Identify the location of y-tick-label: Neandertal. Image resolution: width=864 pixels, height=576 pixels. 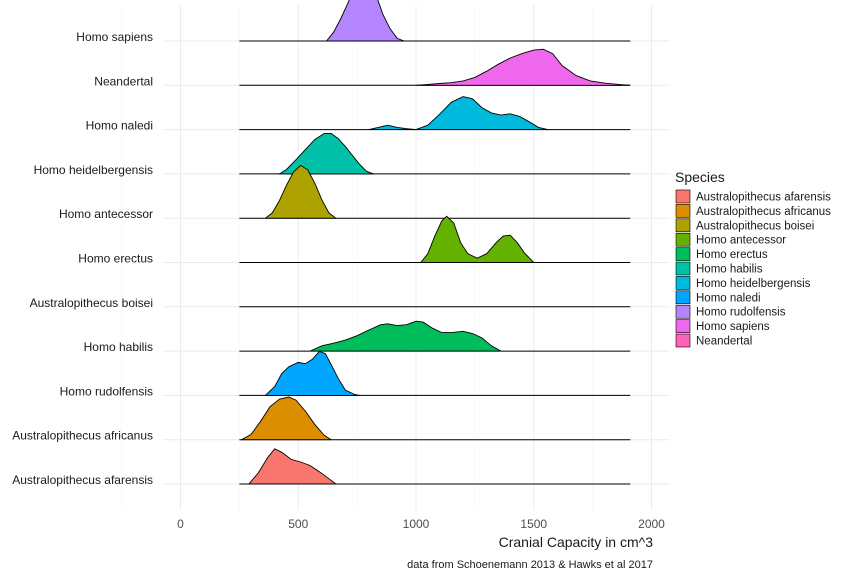
(123, 81).